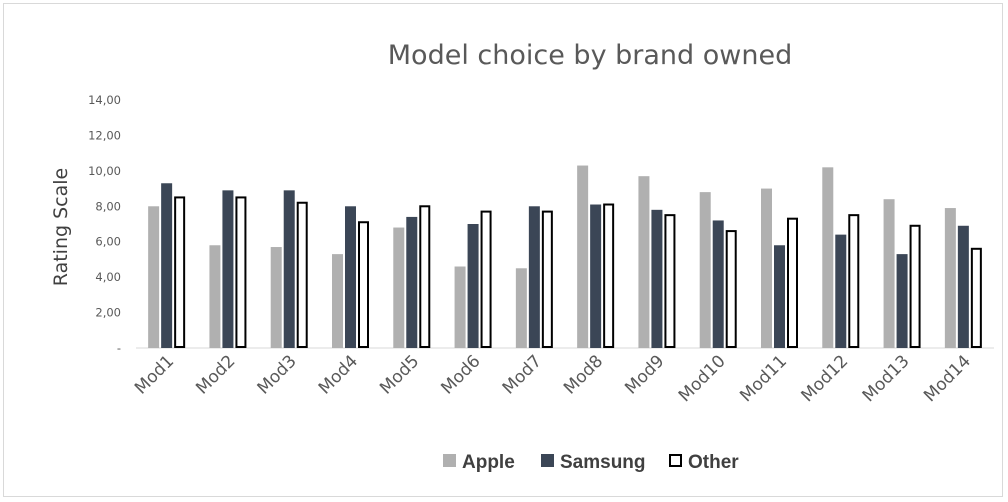  I want to click on bar-samsung-mod1, so click(167, 265).